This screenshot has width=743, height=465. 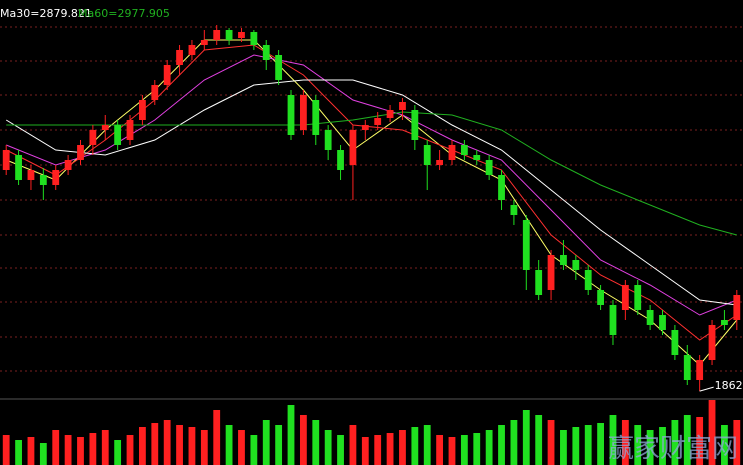 What do you see at coordinates (706, 389) in the screenshot?
I see `low-pointer` at bounding box center [706, 389].